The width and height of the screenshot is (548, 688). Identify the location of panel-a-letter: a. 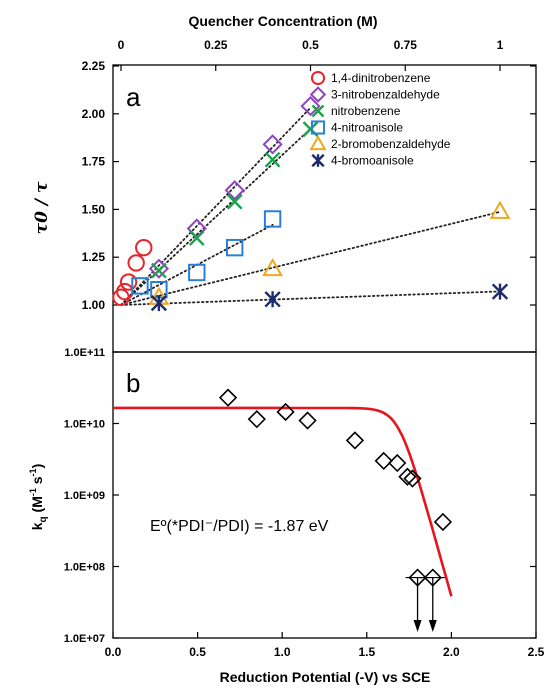
(133, 97).